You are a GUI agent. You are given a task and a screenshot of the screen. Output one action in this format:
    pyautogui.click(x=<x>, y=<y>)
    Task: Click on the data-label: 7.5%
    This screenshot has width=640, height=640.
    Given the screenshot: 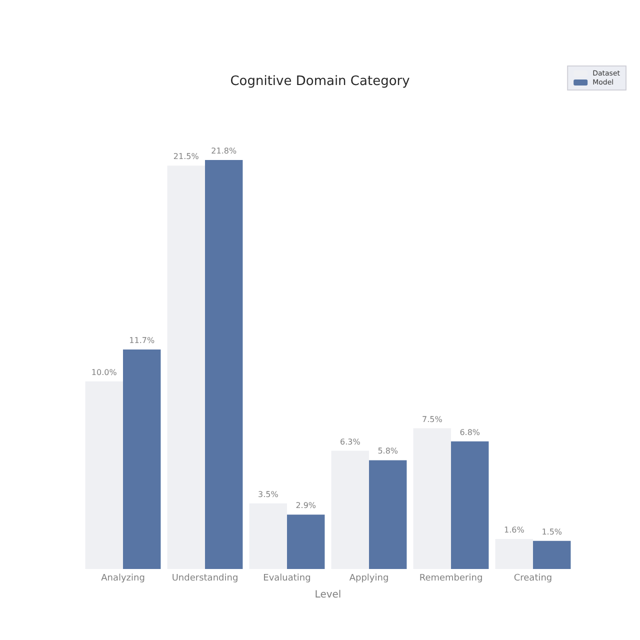 What is the action you would take?
    pyautogui.click(x=432, y=419)
    